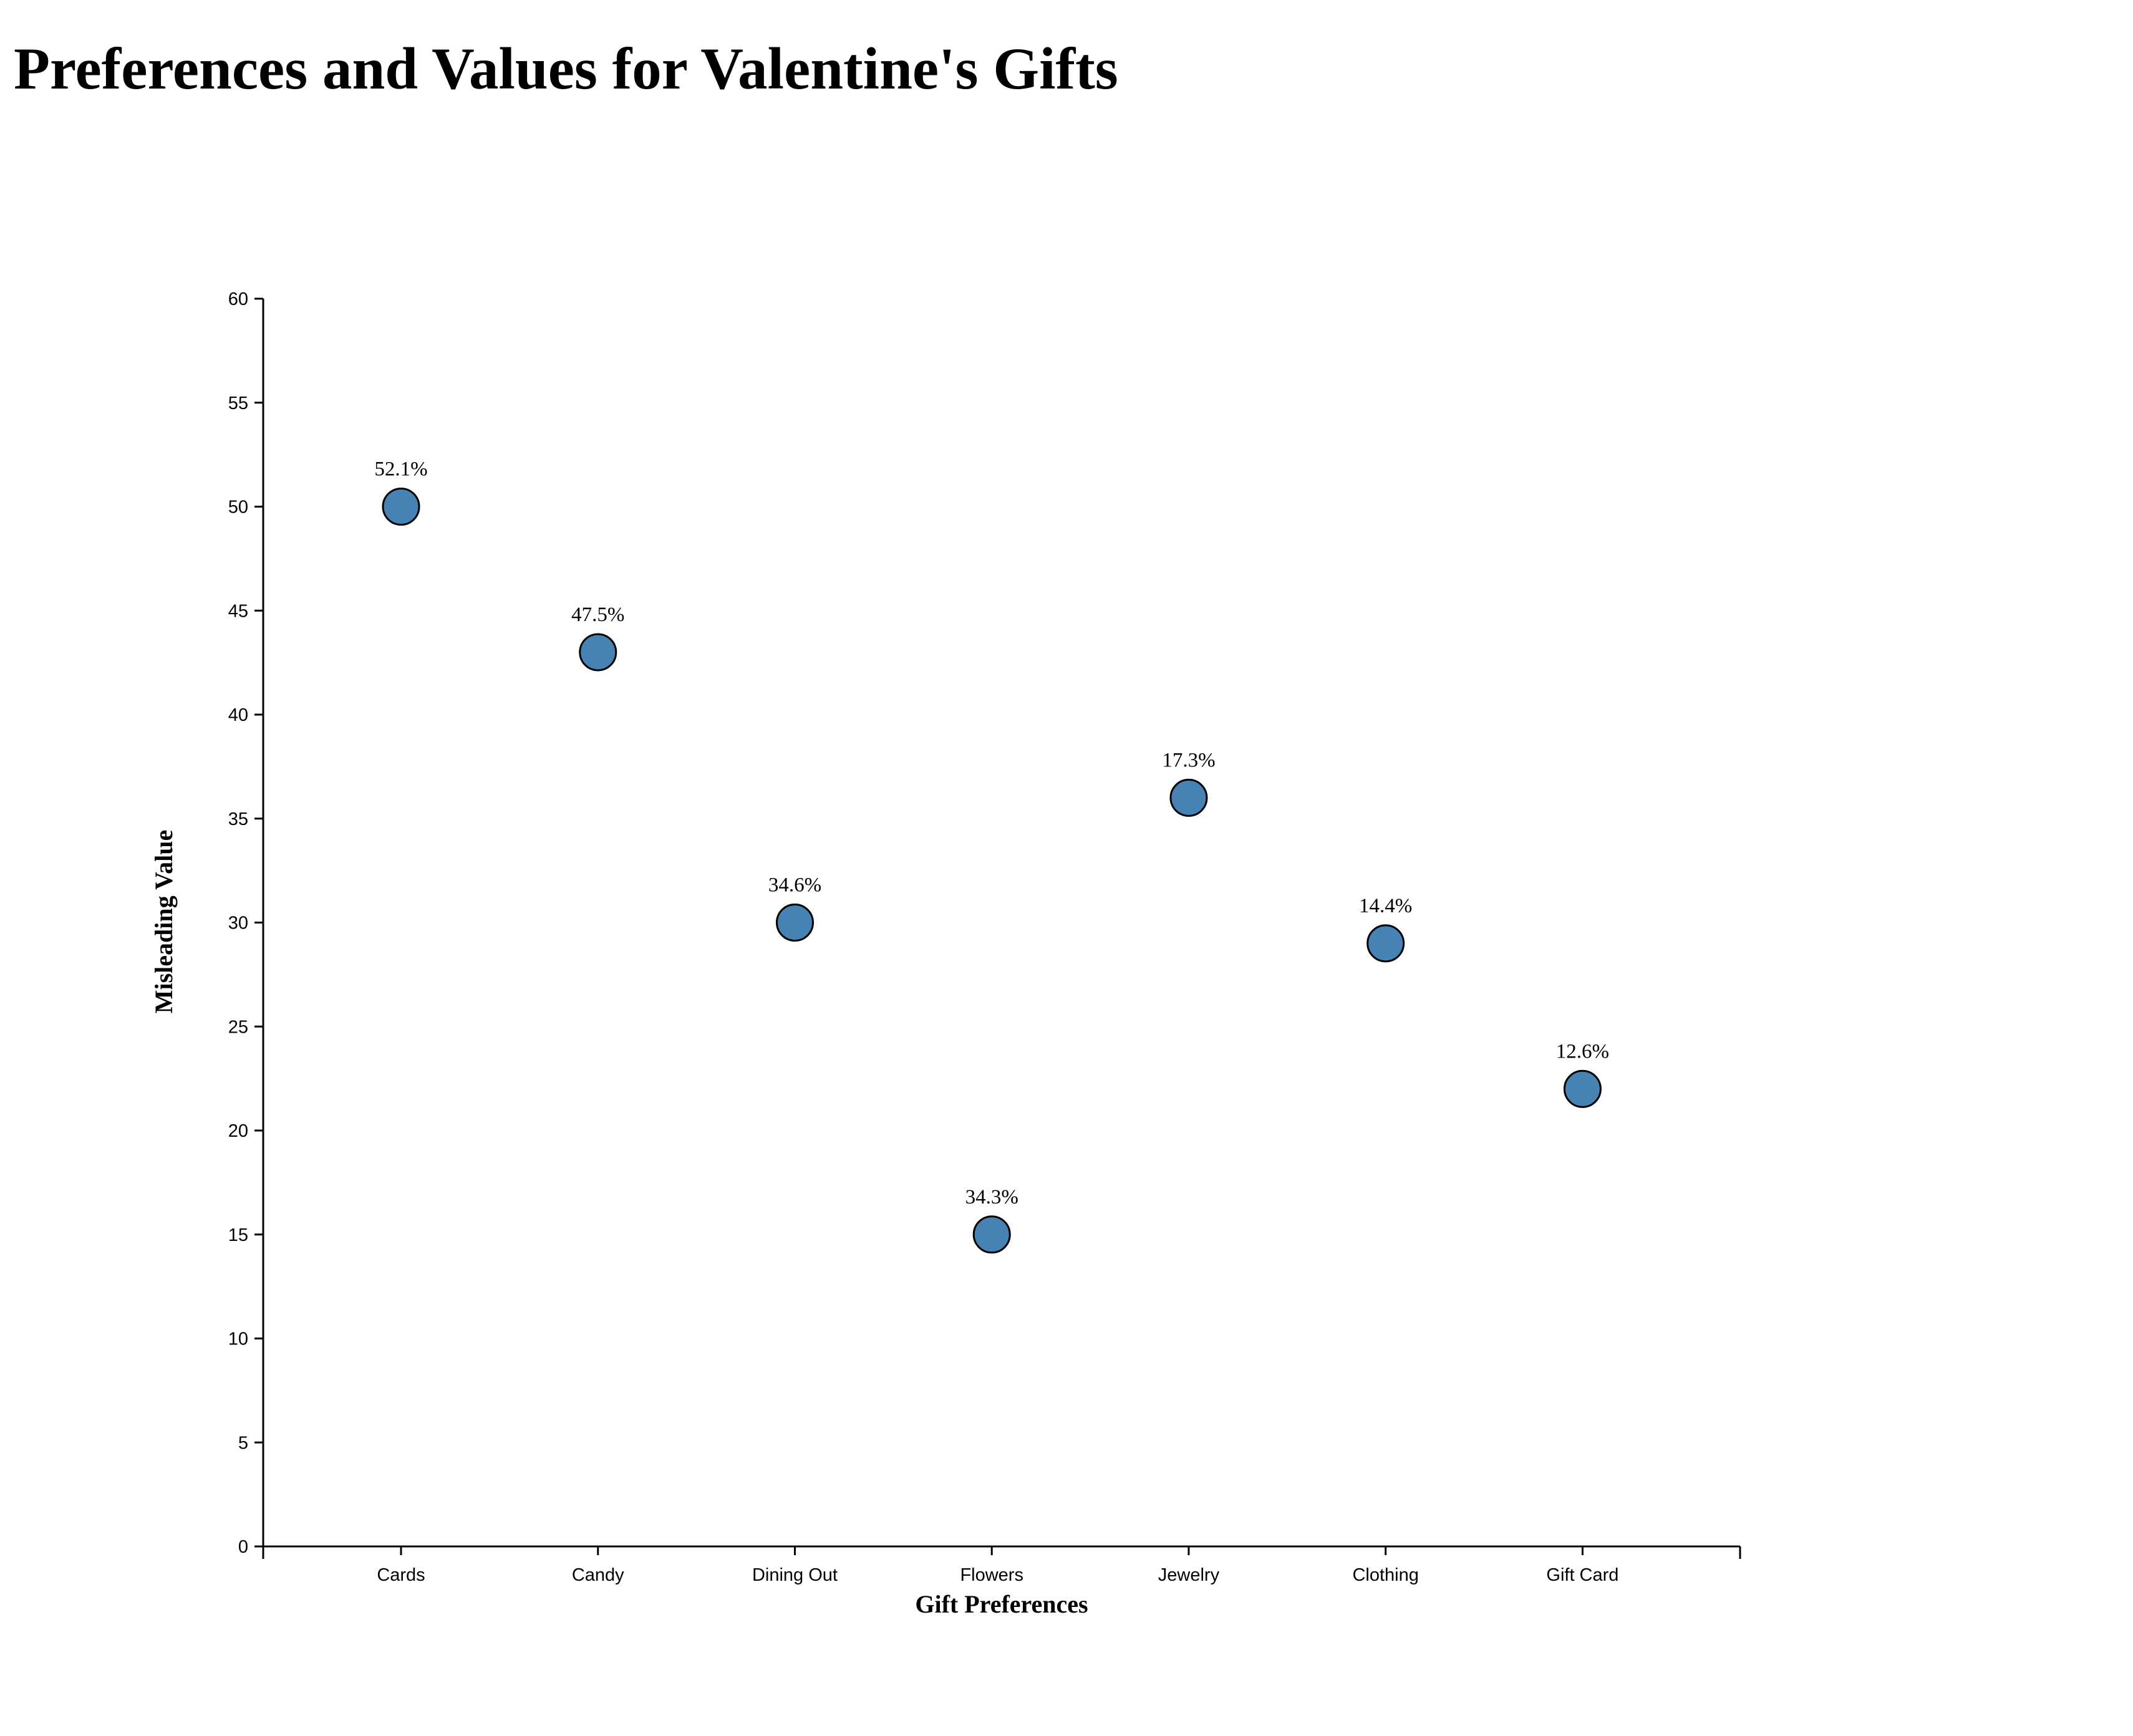 The width and height of the screenshot is (2133, 1736). Describe the element at coordinates (238, 1131) in the screenshot. I see `y-tick-label: 20` at that location.